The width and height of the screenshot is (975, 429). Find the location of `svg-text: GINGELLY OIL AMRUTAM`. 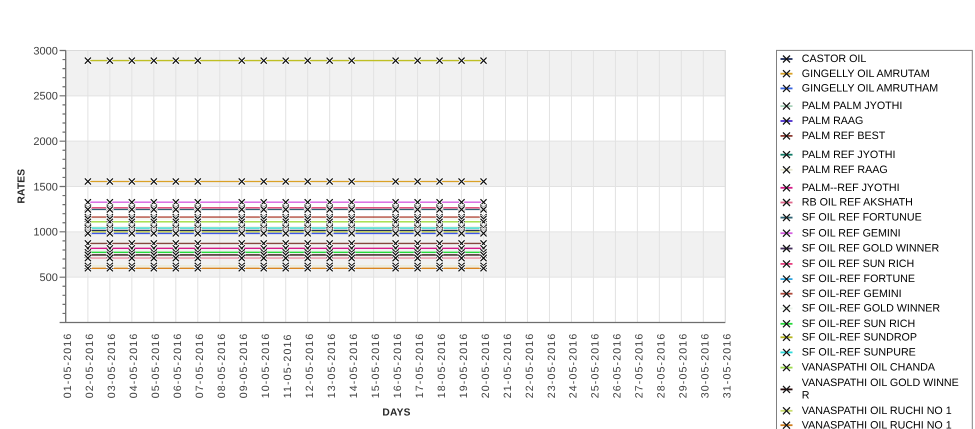

svg-text: GINGELLY OIL AMRUTAM is located at coordinates (866, 74).